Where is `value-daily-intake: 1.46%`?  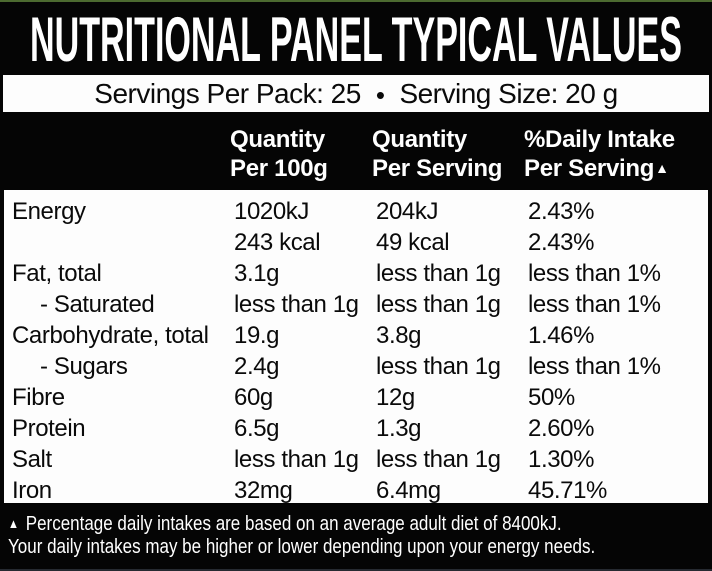 value-daily-intake: 1.46% is located at coordinates (561, 335).